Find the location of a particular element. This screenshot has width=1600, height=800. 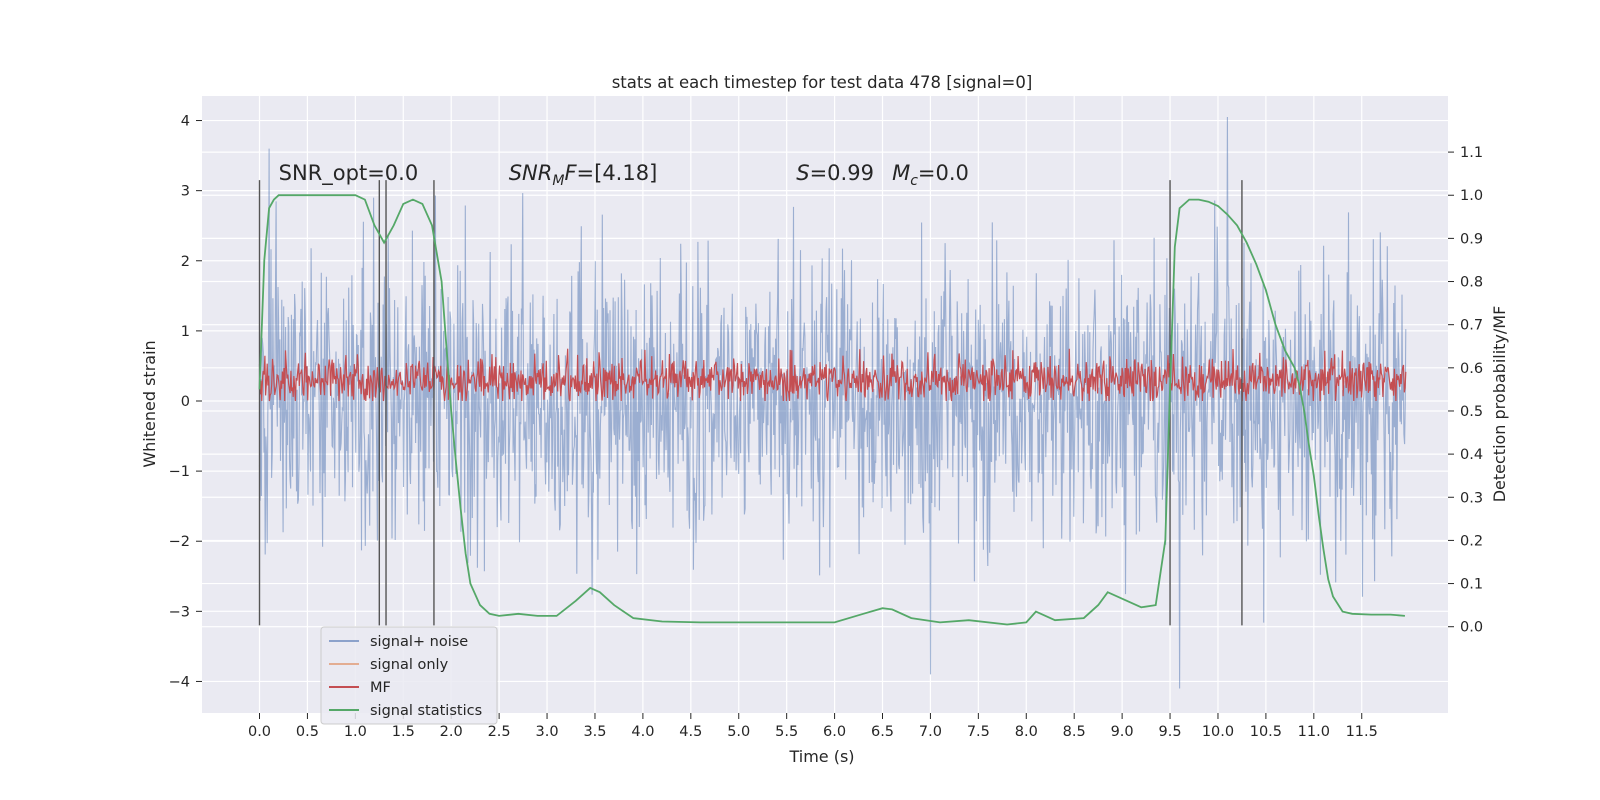

legend-label: signal only is located at coordinates (409, 665).